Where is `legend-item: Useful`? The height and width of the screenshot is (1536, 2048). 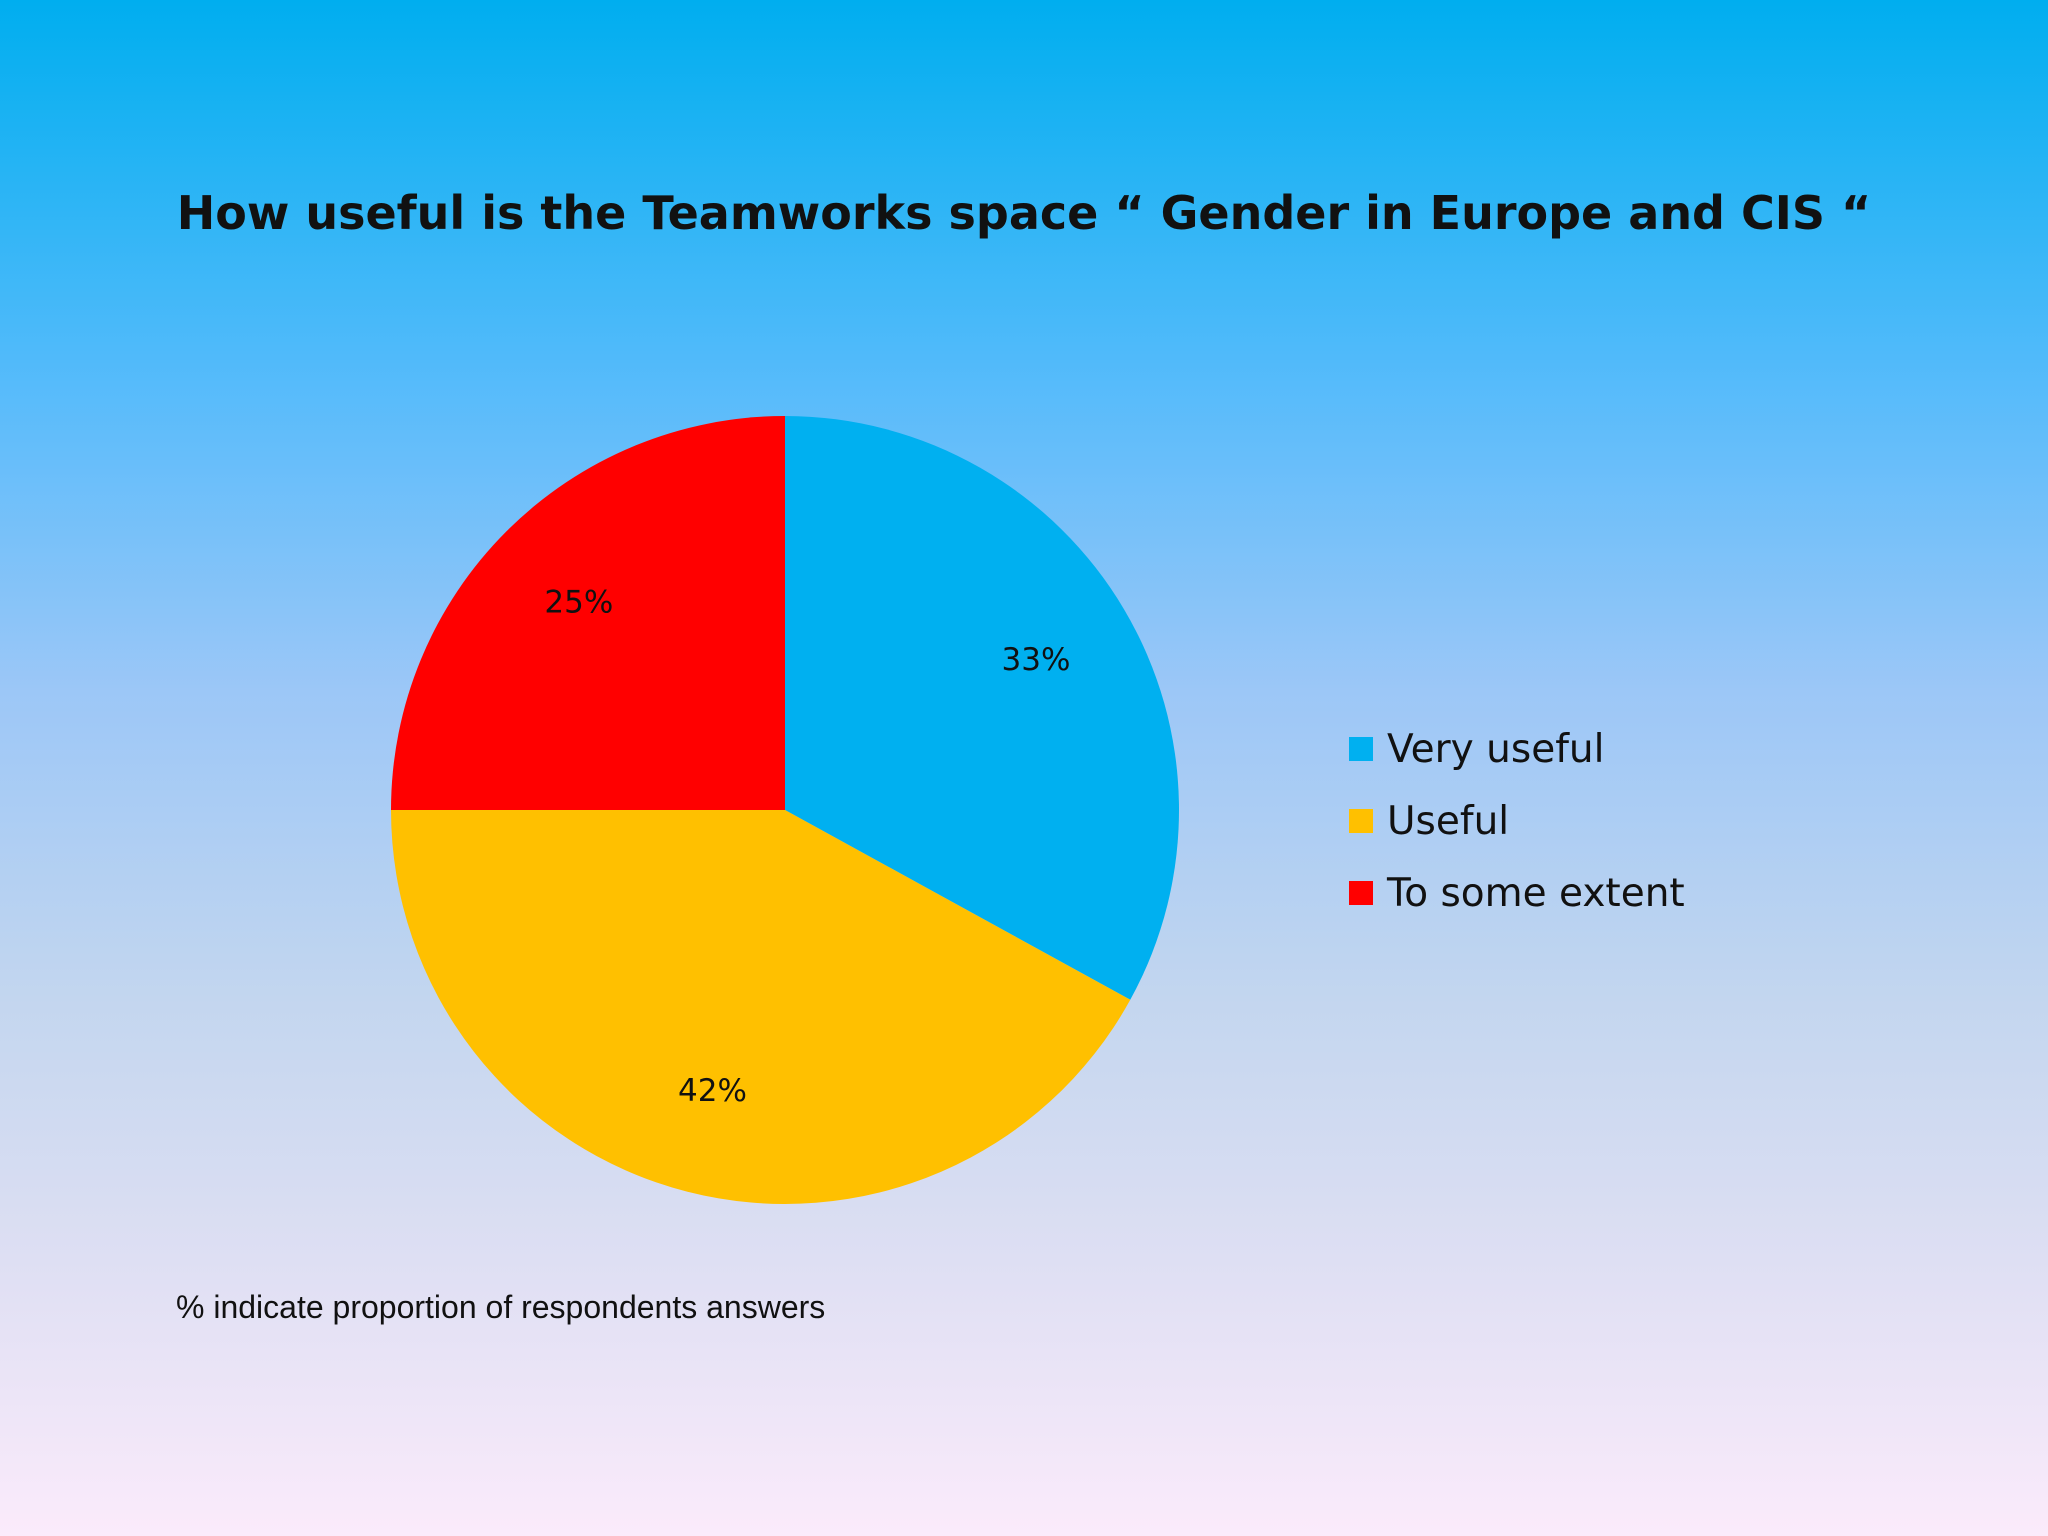
legend-item: Useful is located at coordinates (1517, 821).